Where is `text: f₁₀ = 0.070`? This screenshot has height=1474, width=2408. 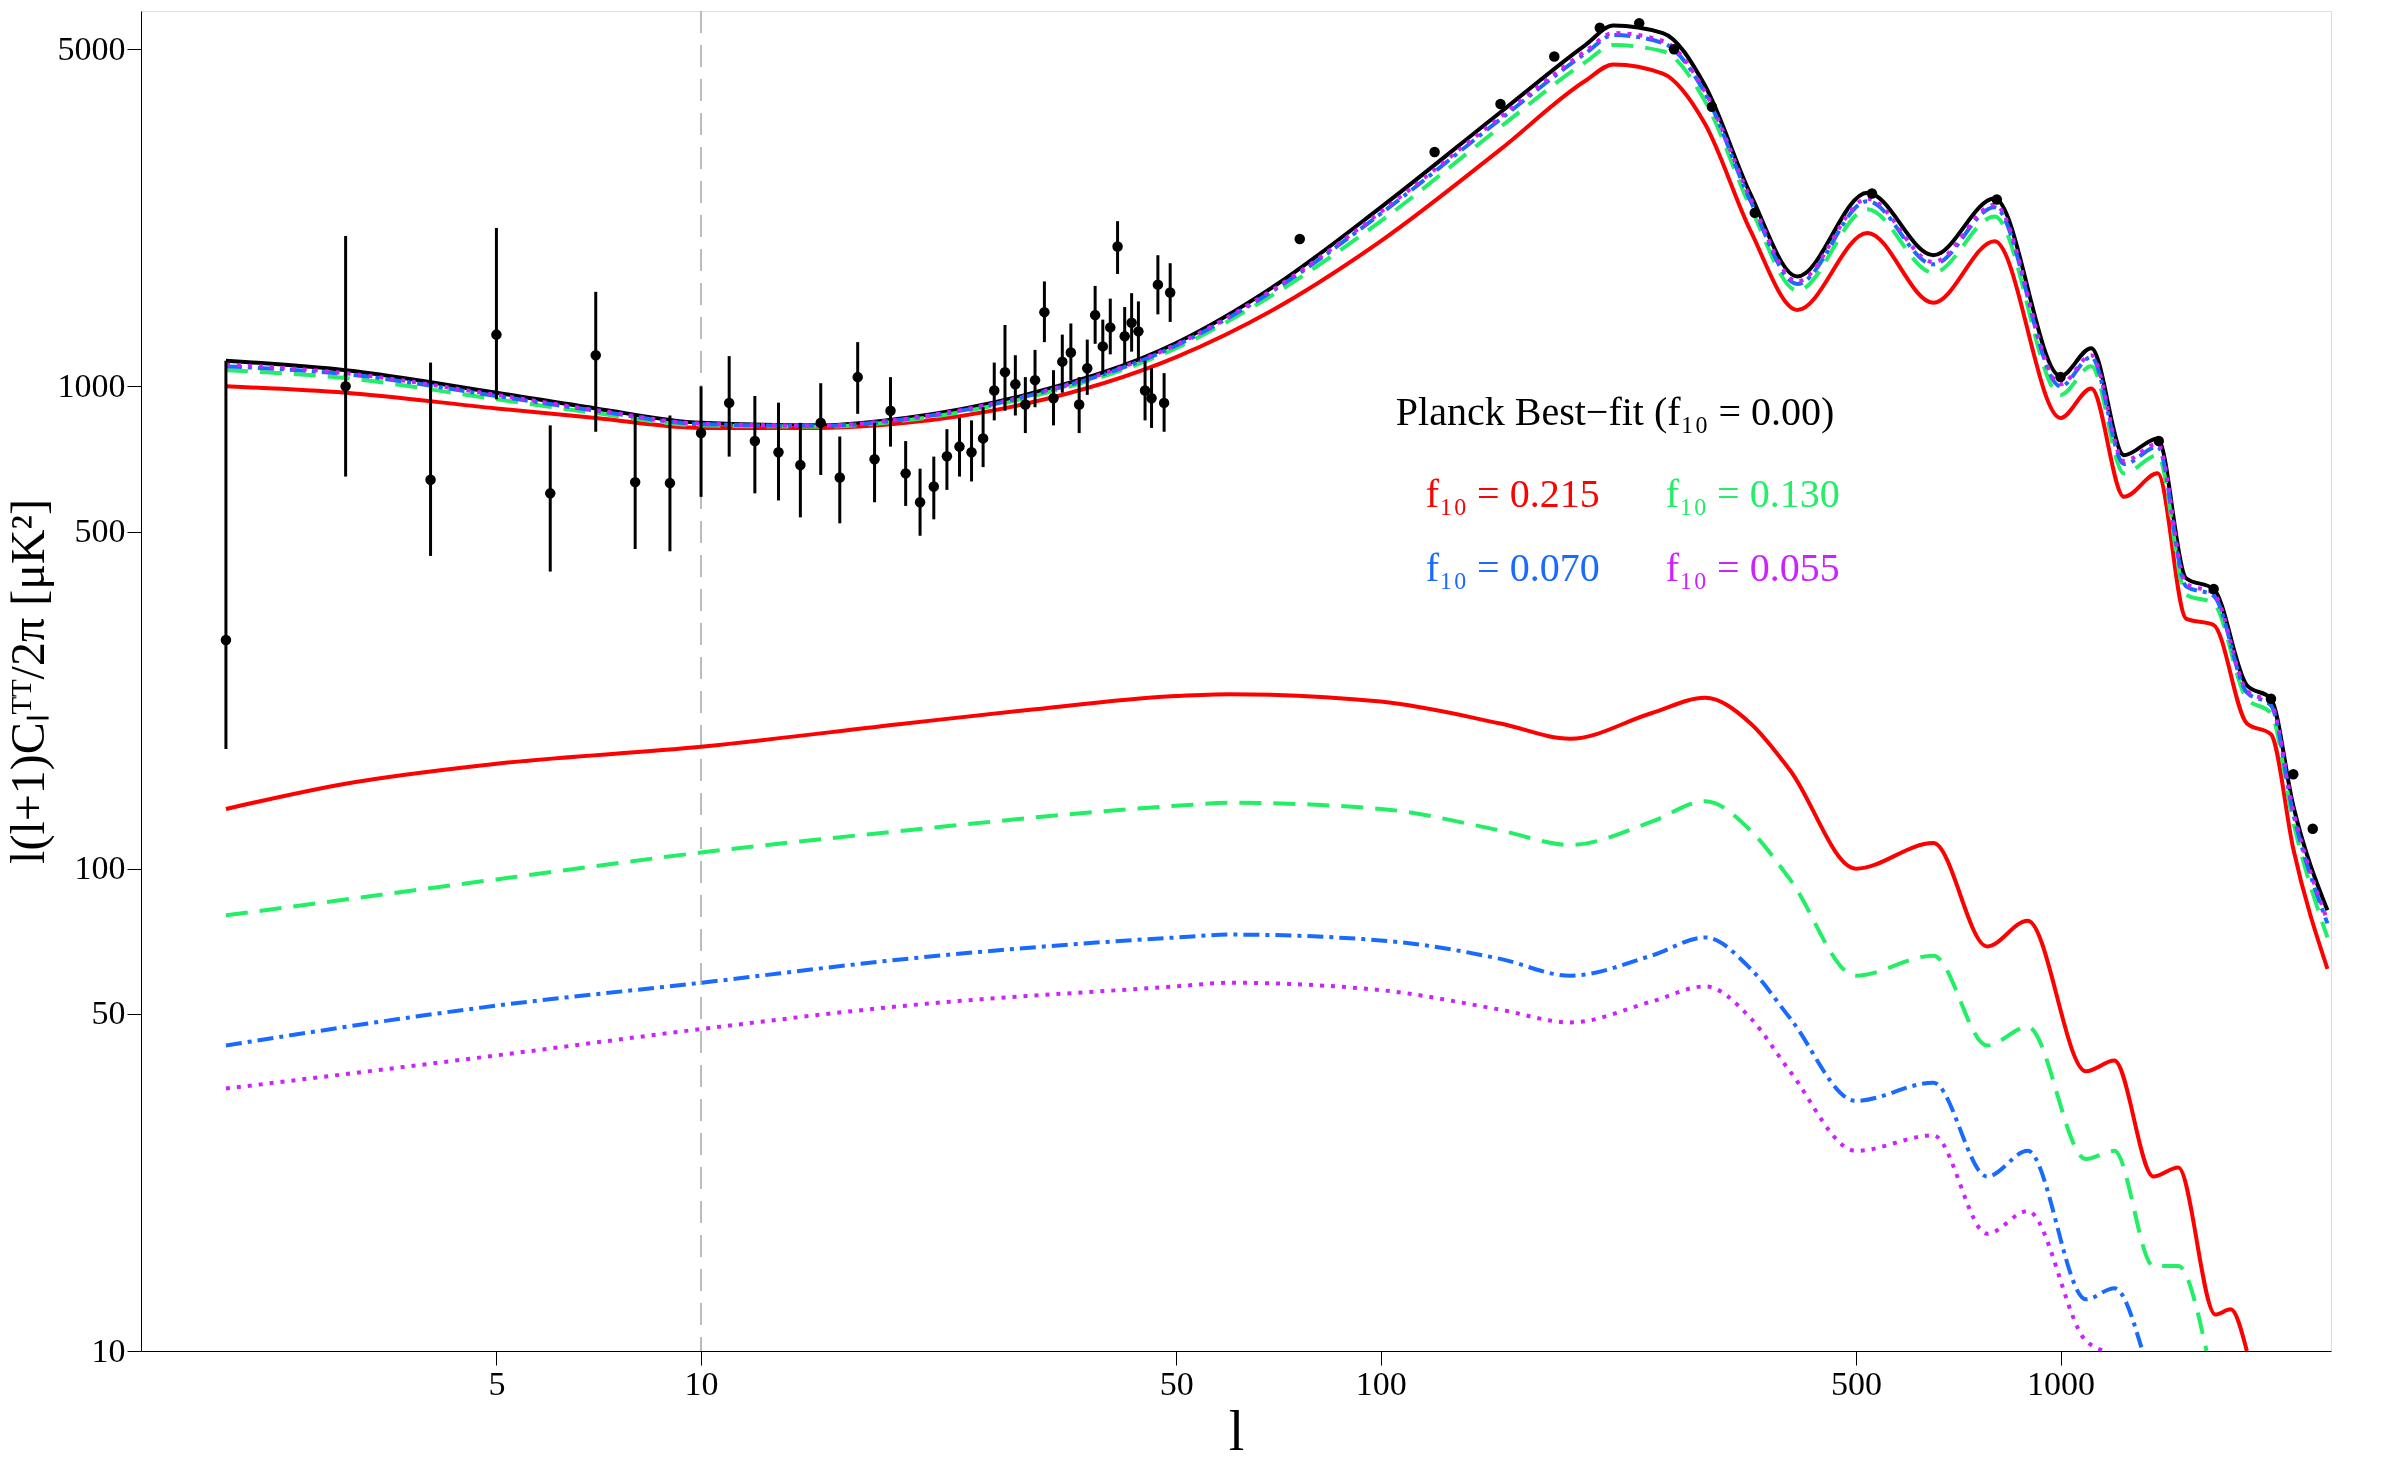 text: f₁₀ = 0.070 is located at coordinates (1512, 567).